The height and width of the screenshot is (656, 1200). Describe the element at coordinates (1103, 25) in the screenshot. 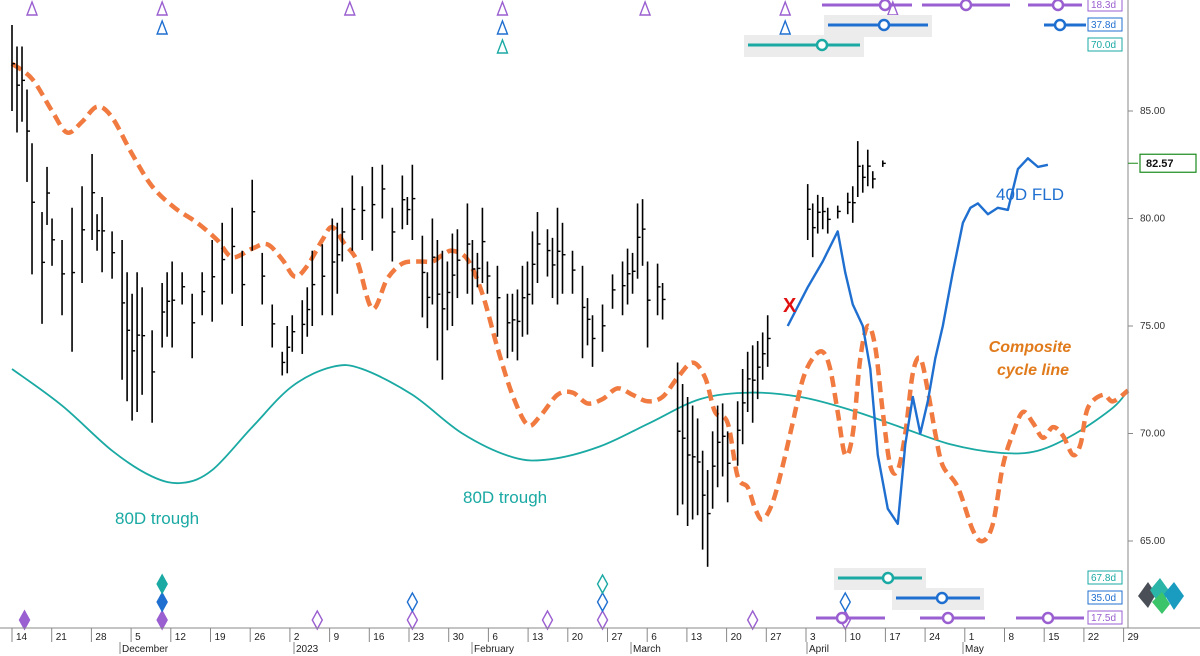

I see `cycle-length-label: 37.8d` at that location.